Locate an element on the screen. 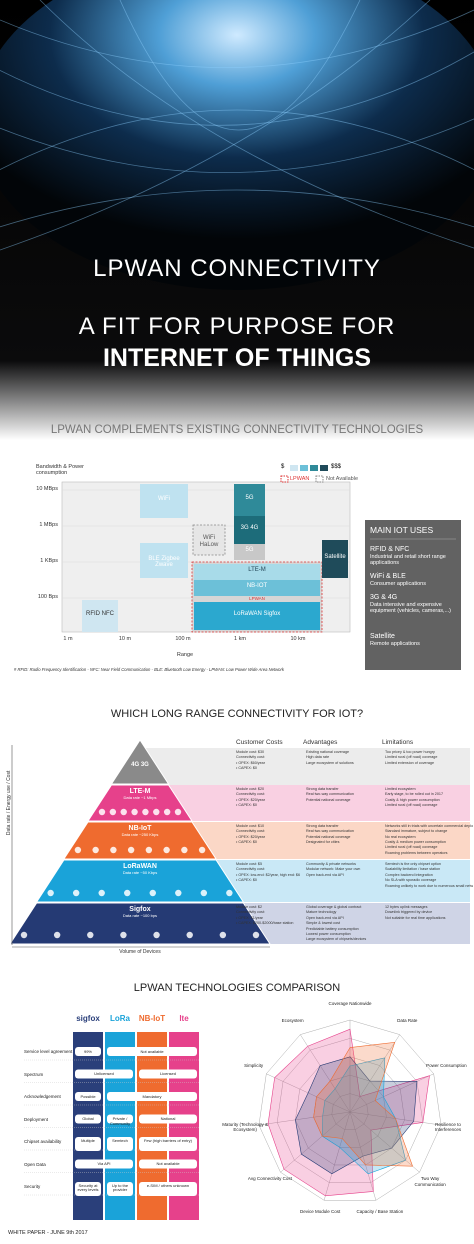 Image resolution: width=474 pixels, height=1244 pixels. hero-subtitle: A FIT FOR PURPOSE FOR is located at coordinates (237, 326).